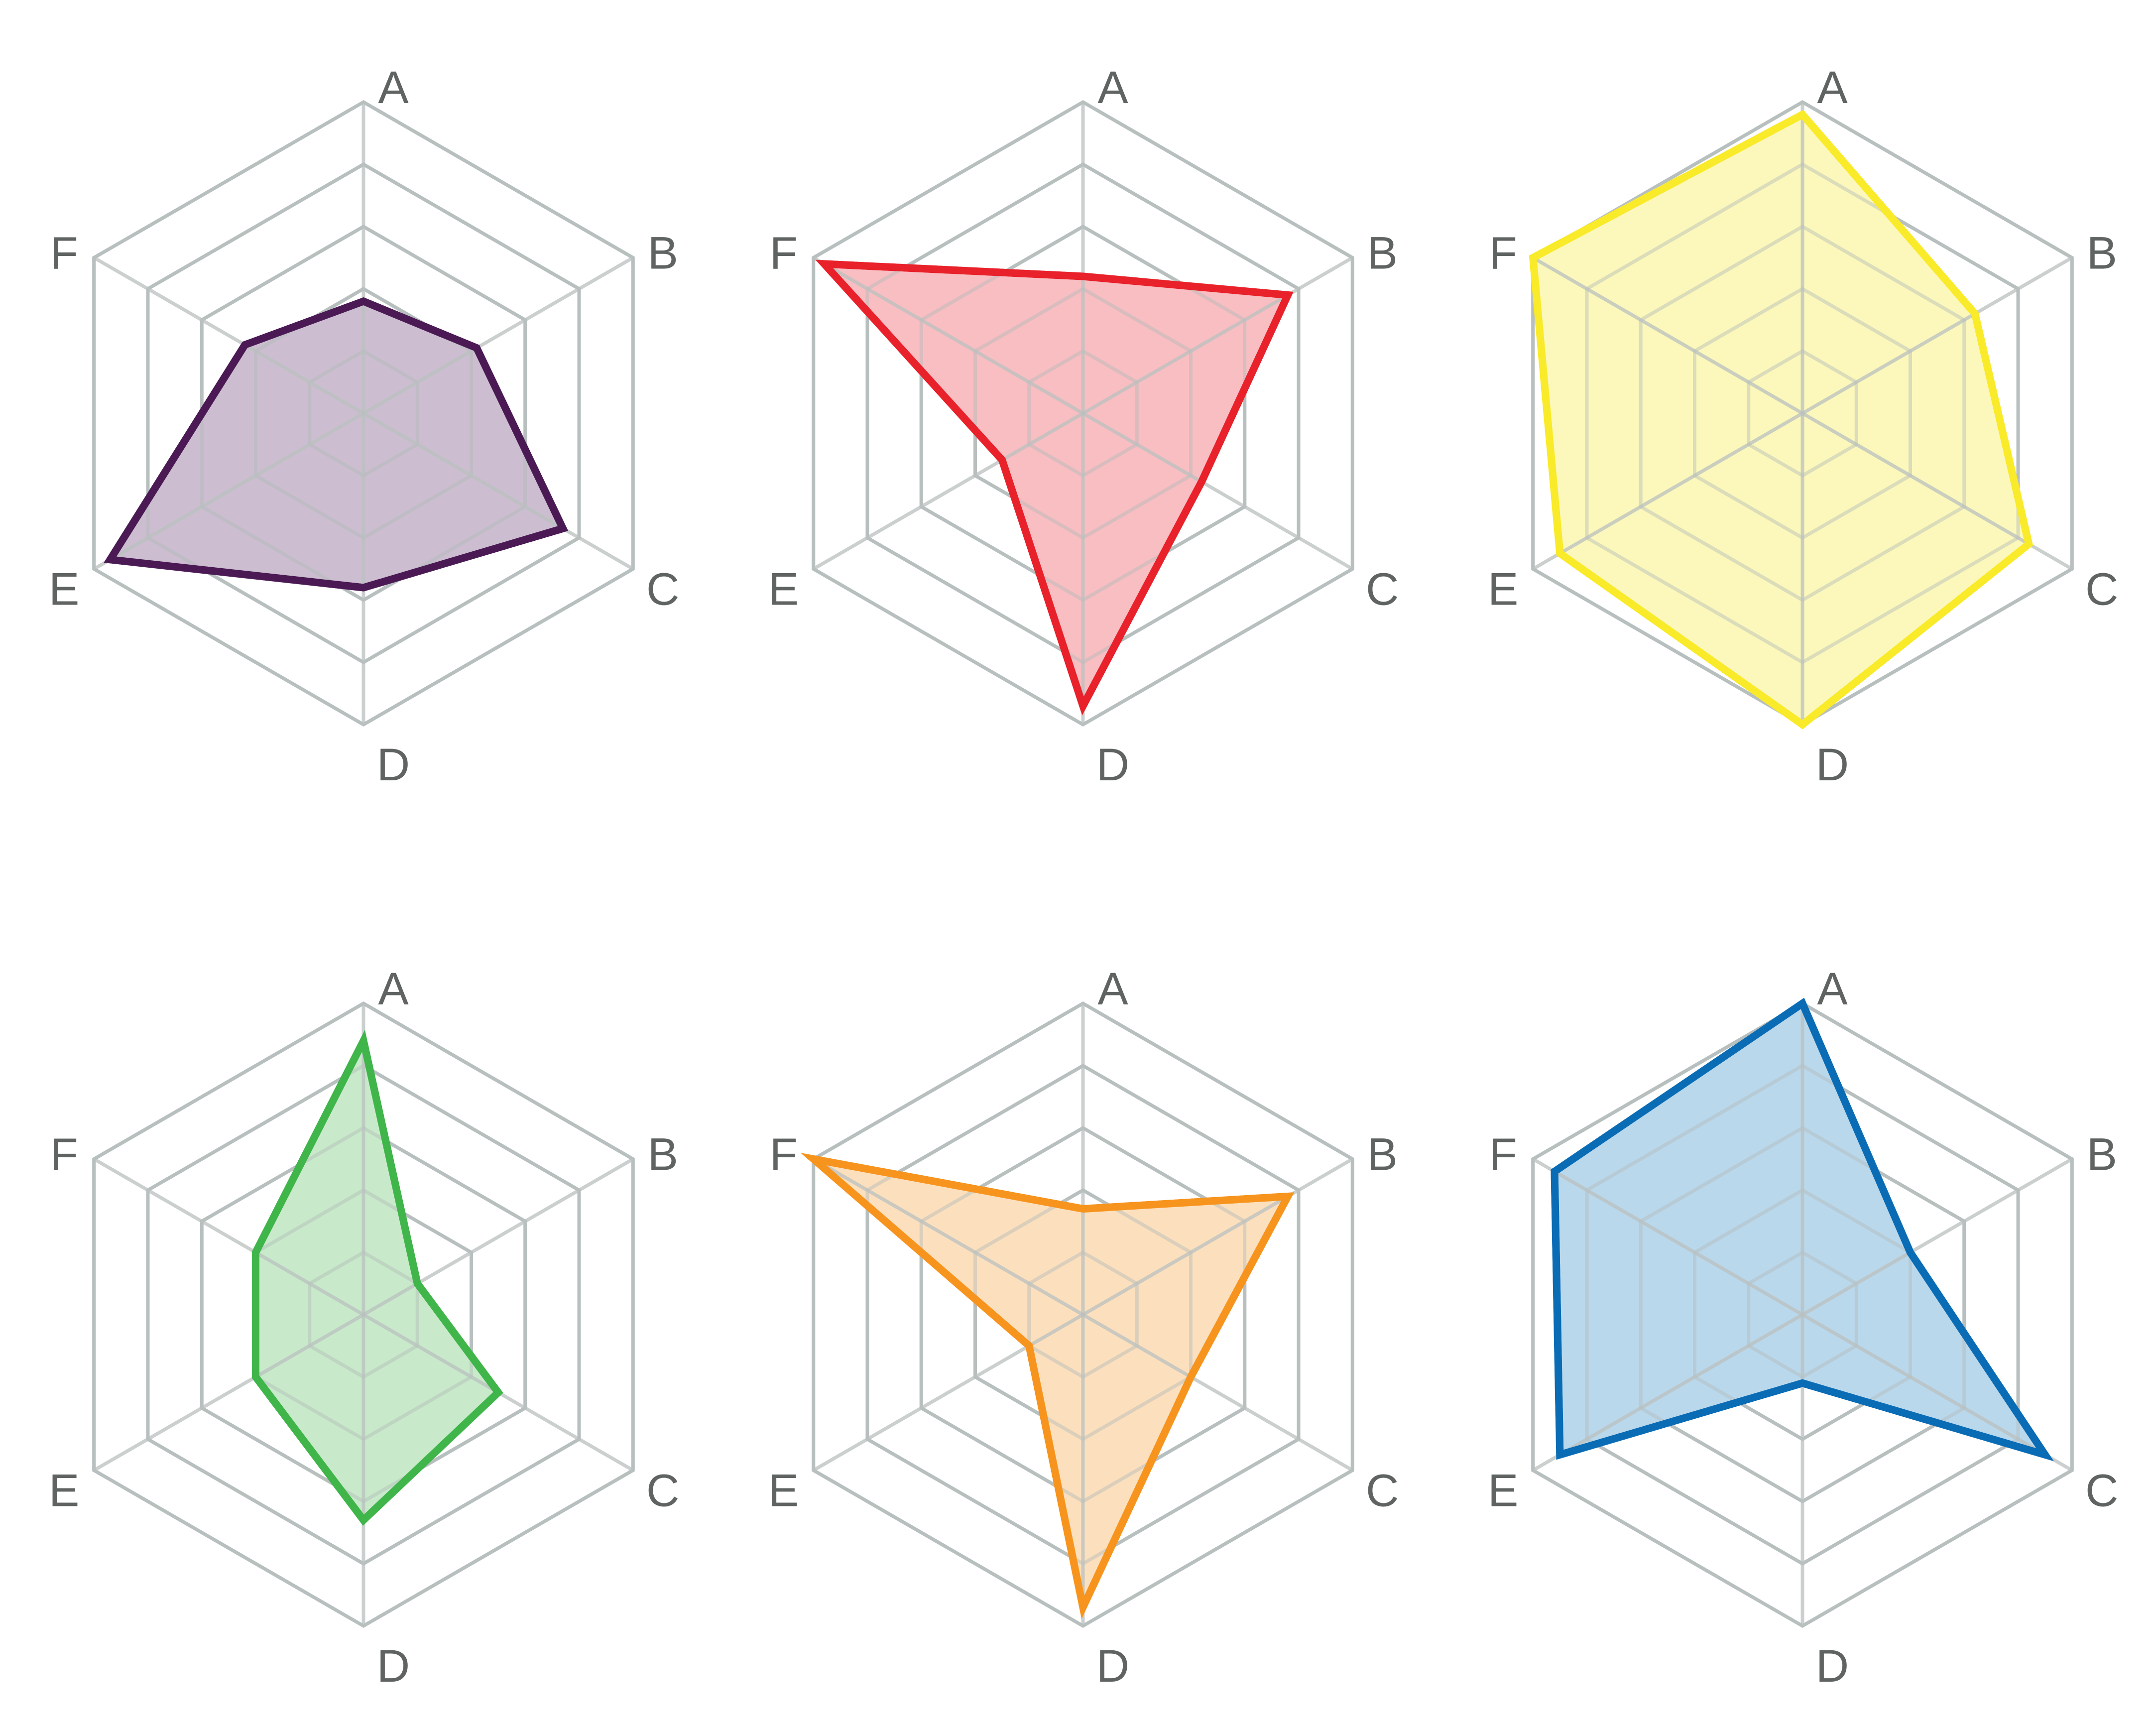 This screenshot has height=1725, width=2156. I want to click on radar-chart-2: A B C D E F, so click(1083, 426).